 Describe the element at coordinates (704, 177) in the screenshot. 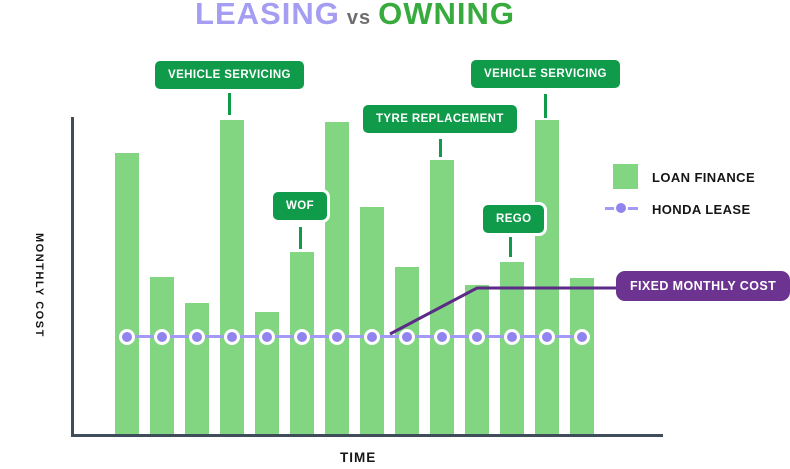

I see `legend-loan-finance-label: LOAN FINANCE` at that location.